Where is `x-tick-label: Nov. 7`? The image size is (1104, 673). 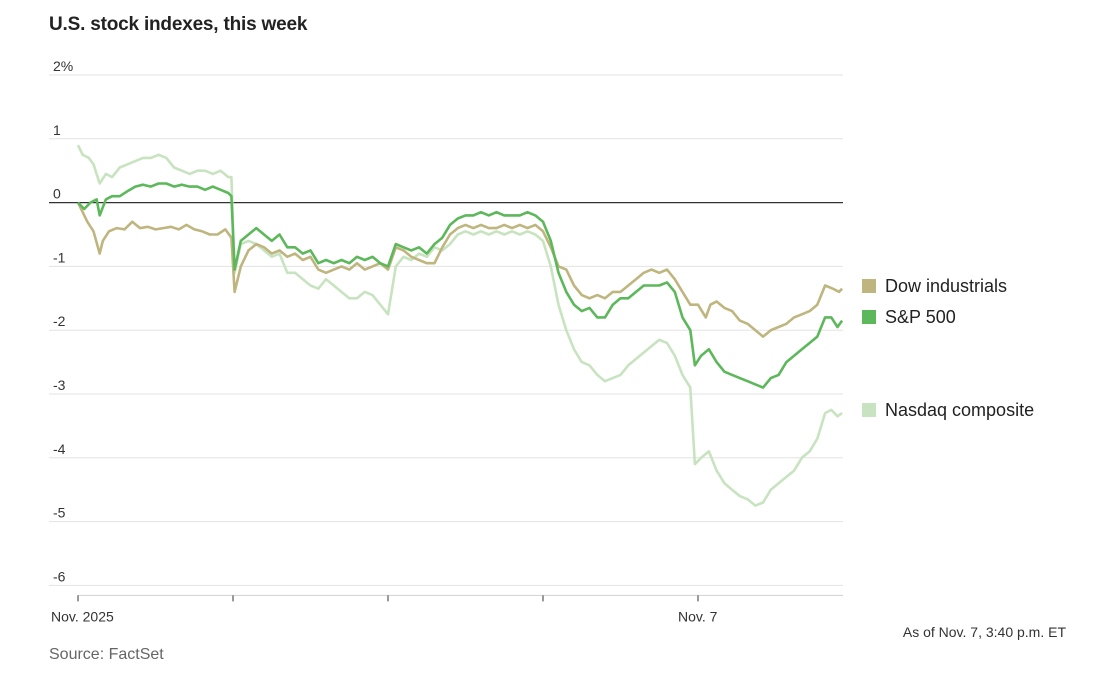 x-tick-label: Nov. 7 is located at coordinates (698, 616).